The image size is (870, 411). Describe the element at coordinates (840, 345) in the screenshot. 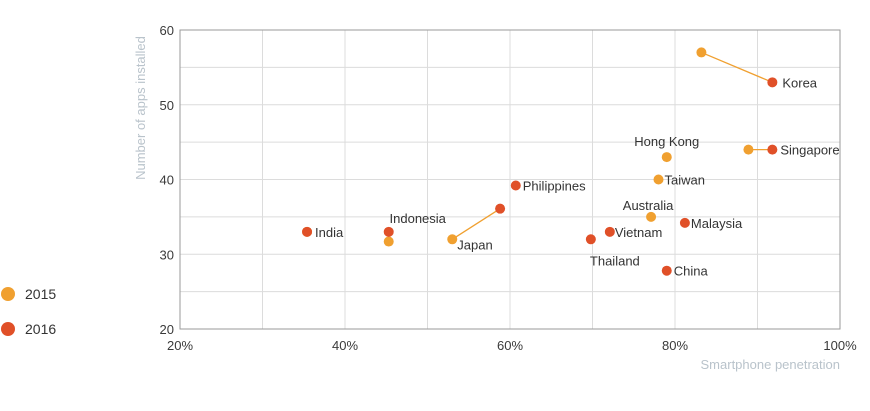

I see `x-tick-label: 100%` at that location.